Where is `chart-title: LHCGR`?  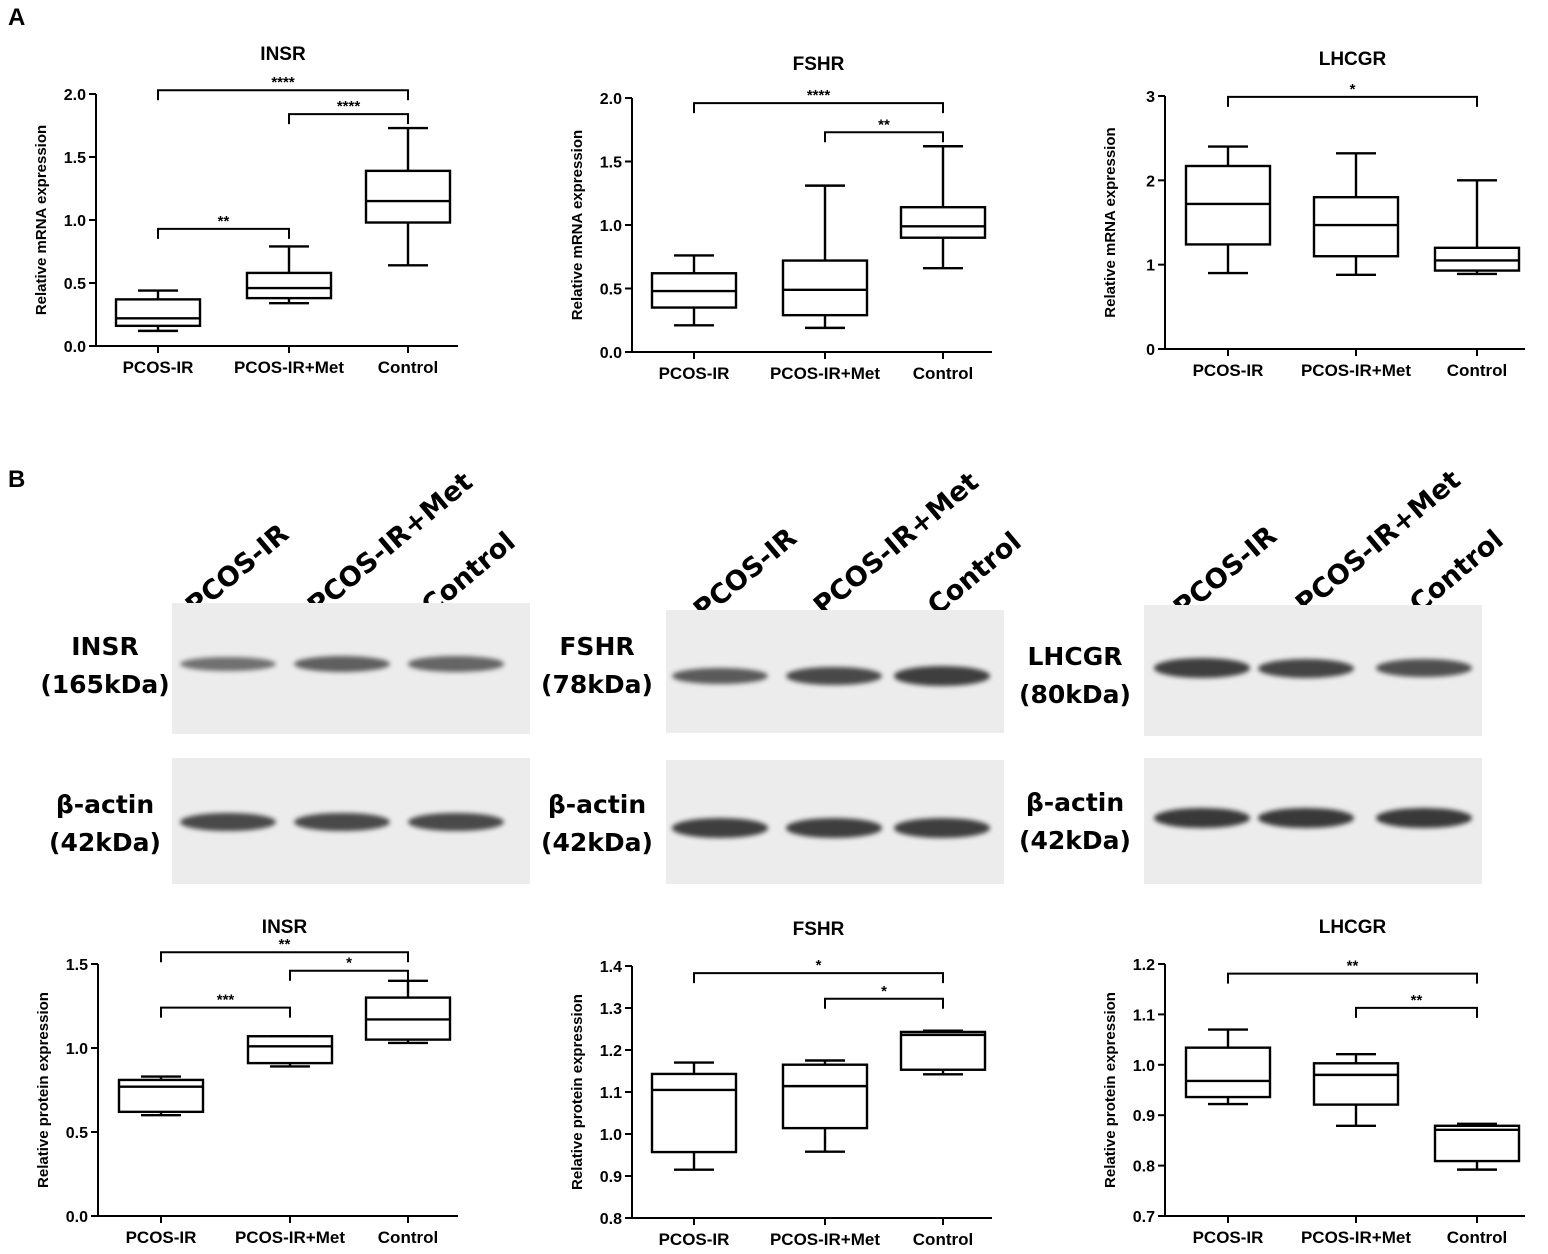 chart-title: LHCGR is located at coordinates (1353, 927).